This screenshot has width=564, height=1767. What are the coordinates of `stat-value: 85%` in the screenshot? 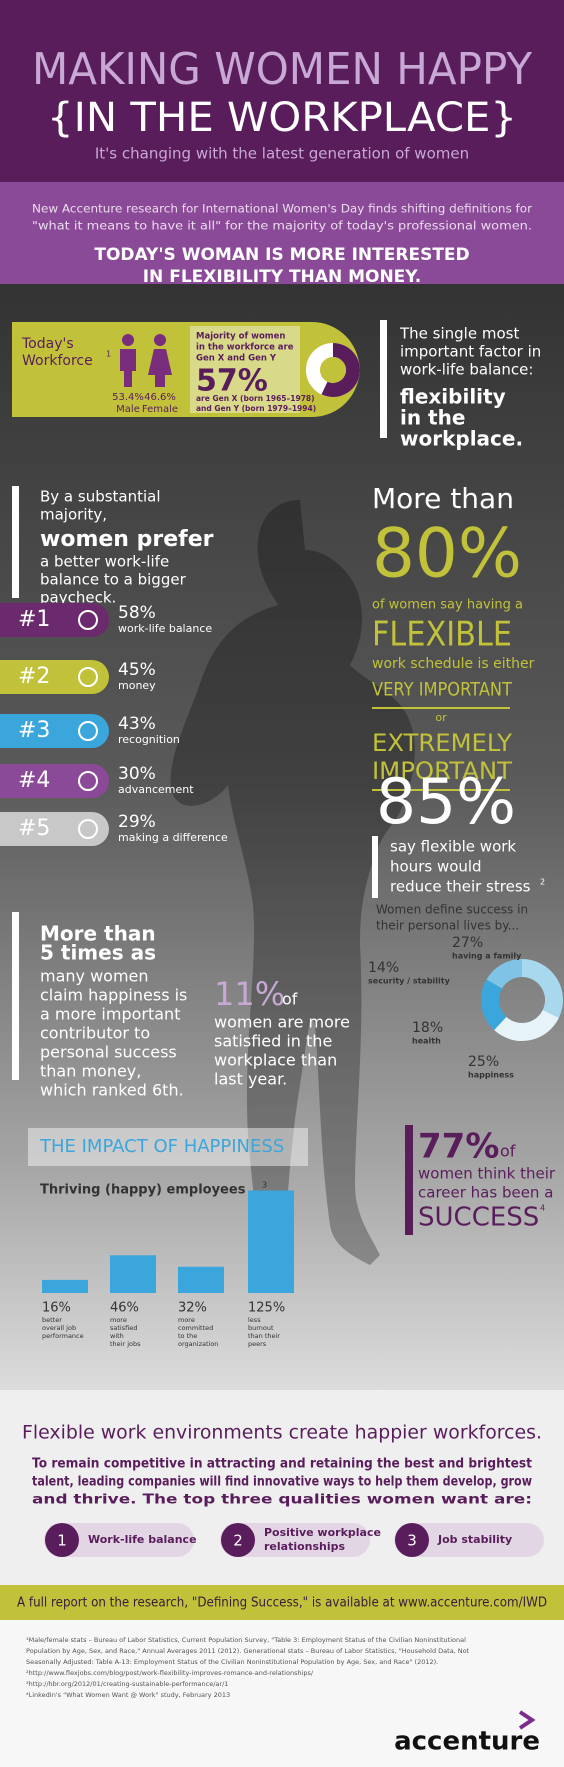 It's located at (446, 801).